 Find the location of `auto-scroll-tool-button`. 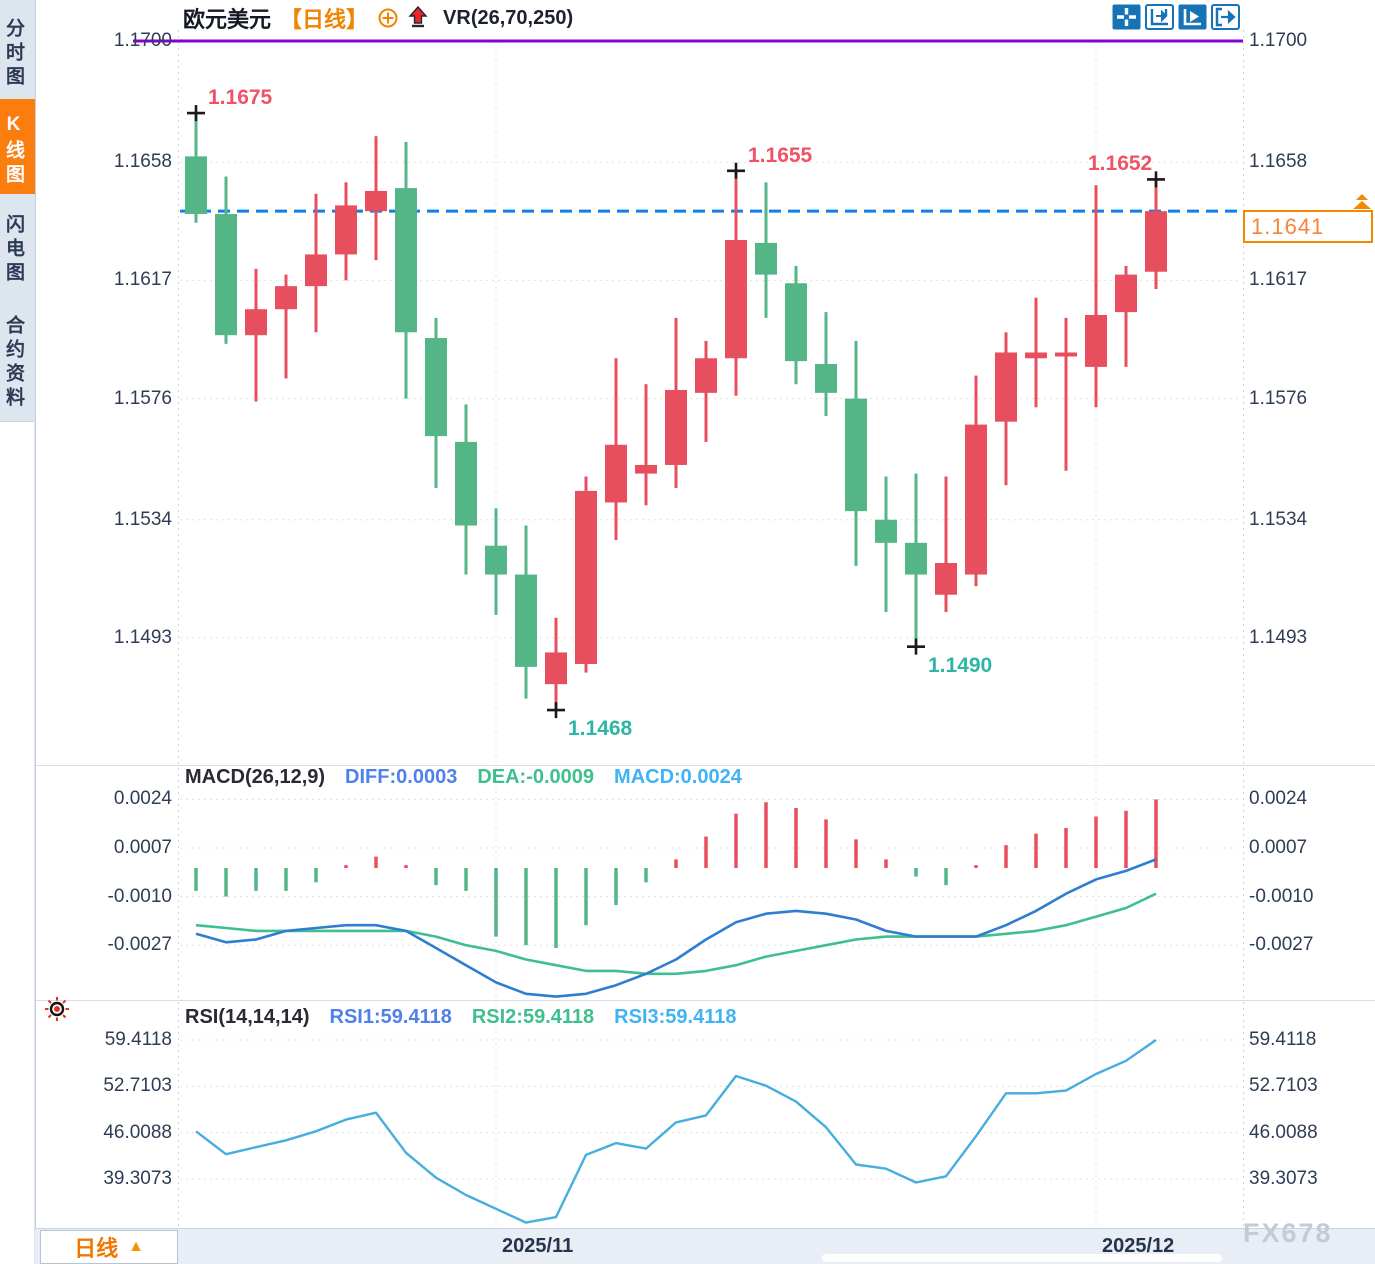

auto-scroll-tool-button is located at coordinates (1192, 17).